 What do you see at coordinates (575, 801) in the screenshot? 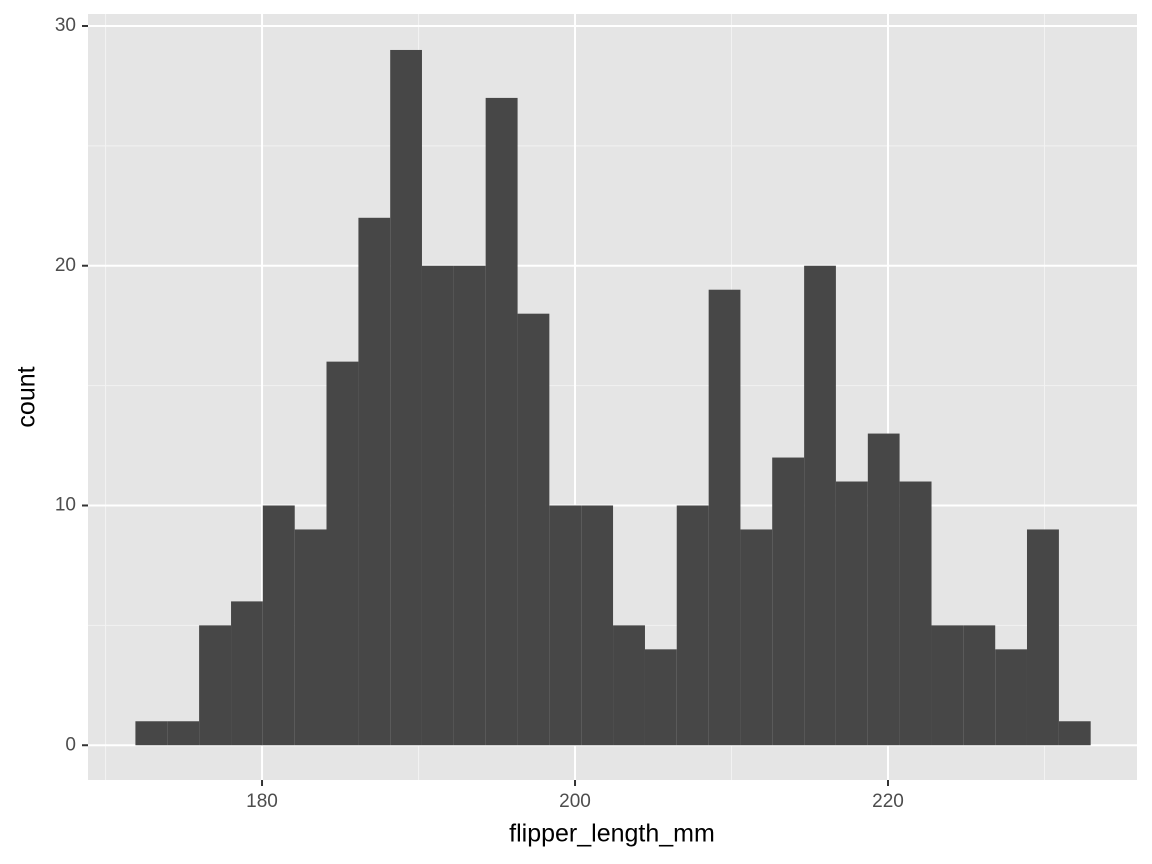
I see `x-tick-label: 200` at bounding box center [575, 801].